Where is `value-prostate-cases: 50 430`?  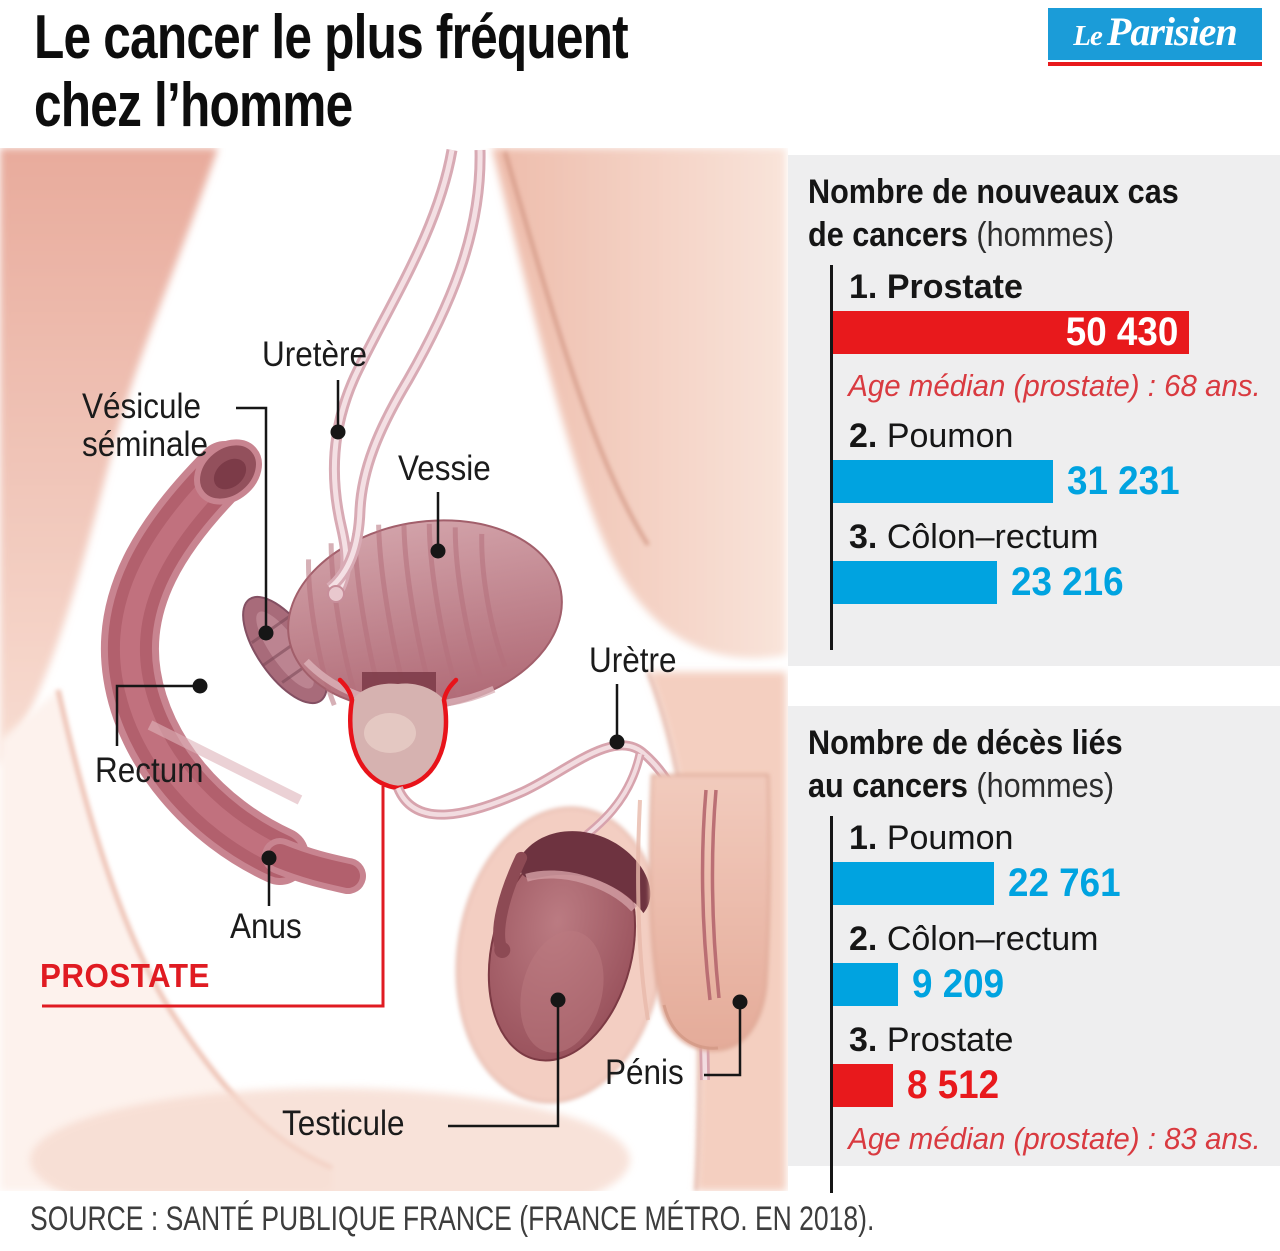
value-prostate-cases: 50 430 is located at coordinates (1121, 332).